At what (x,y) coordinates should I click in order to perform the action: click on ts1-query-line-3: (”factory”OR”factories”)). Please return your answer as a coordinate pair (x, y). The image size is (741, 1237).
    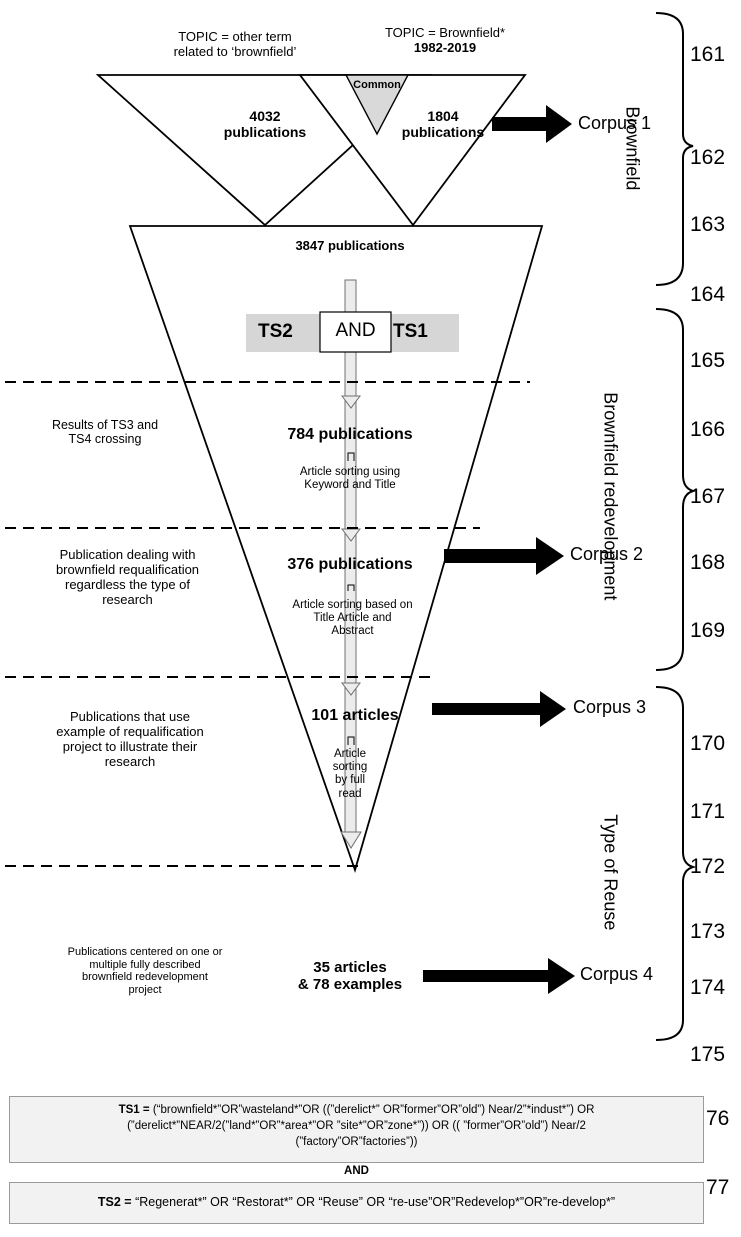
    Looking at the image, I should click on (356, 1142).